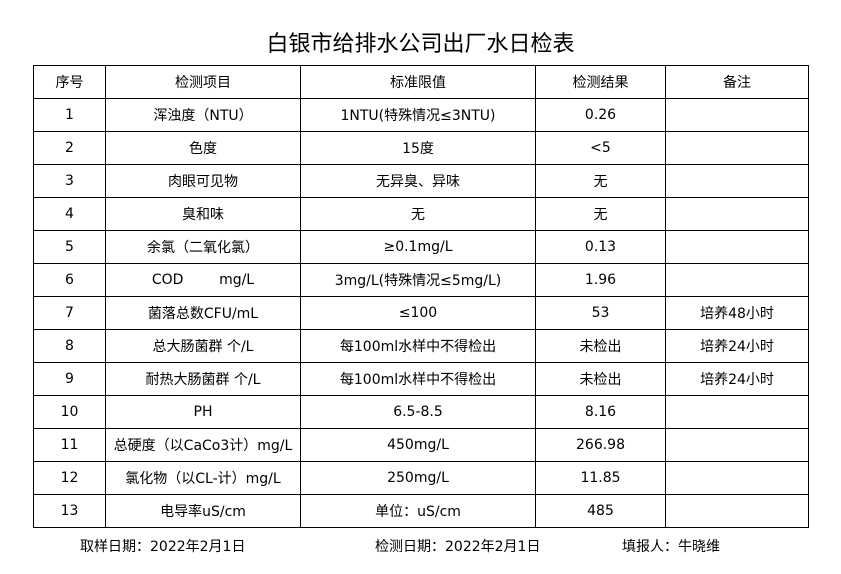 Image resolution: width=841 pixels, height=574 pixels. I want to click on cell-no: 12, so click(69, 478).